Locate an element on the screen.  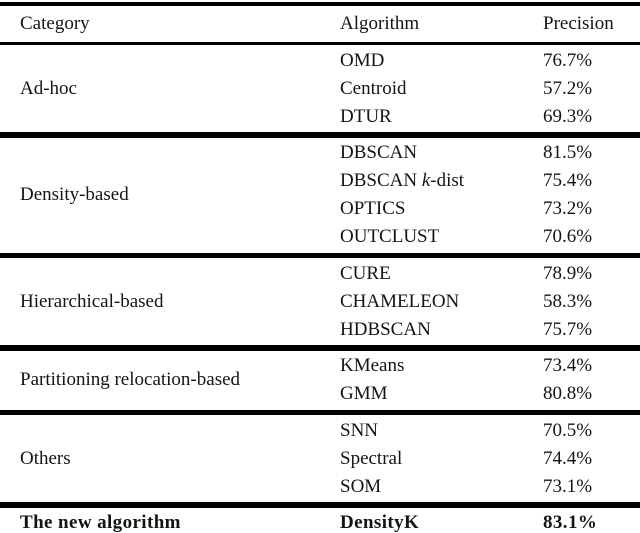
algorithm-cell: Centroid is located at coordinates (373, 88).